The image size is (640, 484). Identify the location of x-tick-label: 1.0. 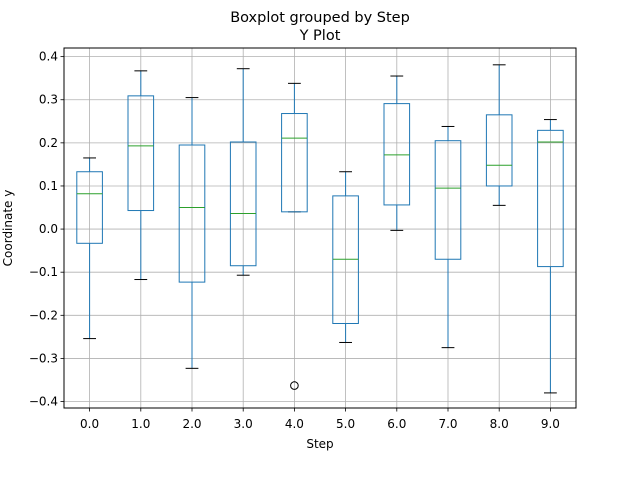
(140, 424).